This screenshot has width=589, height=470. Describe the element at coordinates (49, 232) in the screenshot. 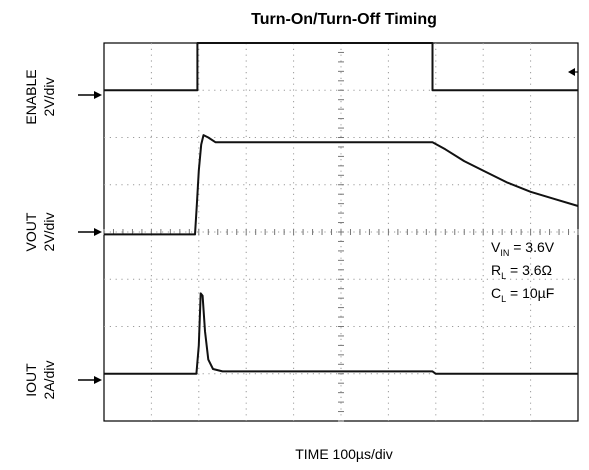

I see `vout-scale: 2V/div` at that location.